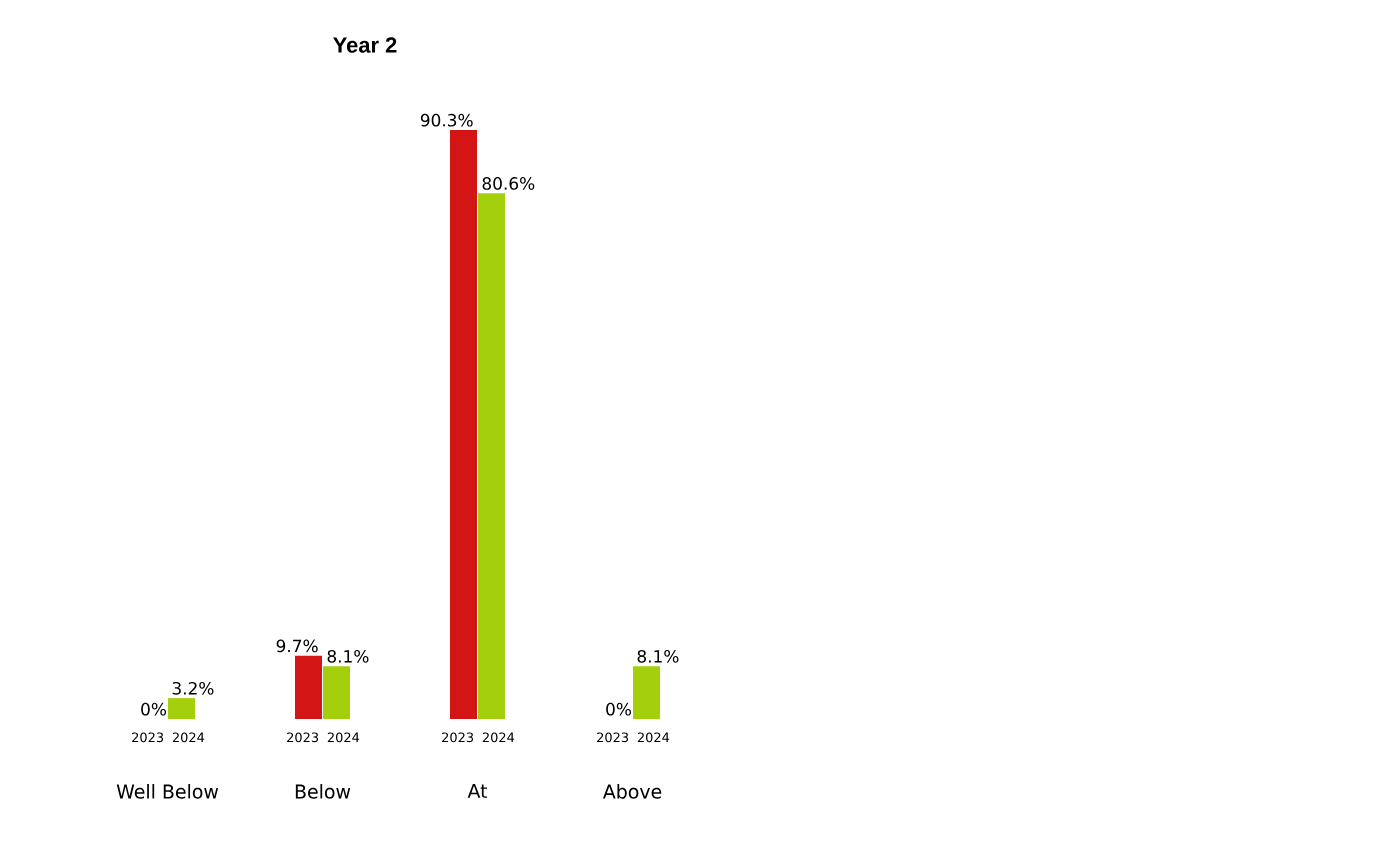  I want to click on x-tick-label: At, so click(477, 791).